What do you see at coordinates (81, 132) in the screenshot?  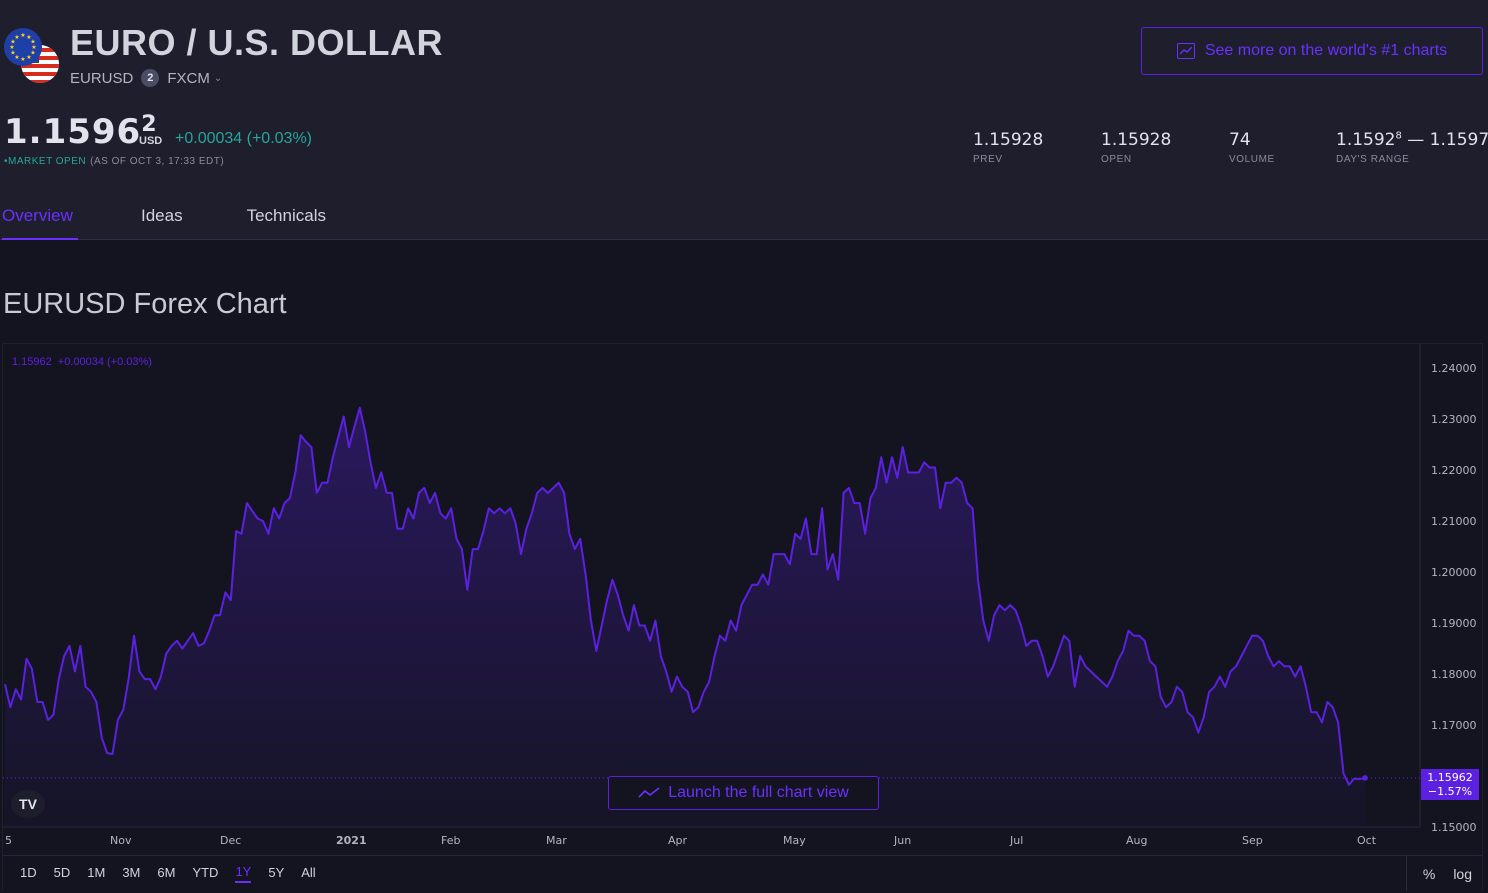 I see `last-price: 1.15962` at bounding box center [81, 132].